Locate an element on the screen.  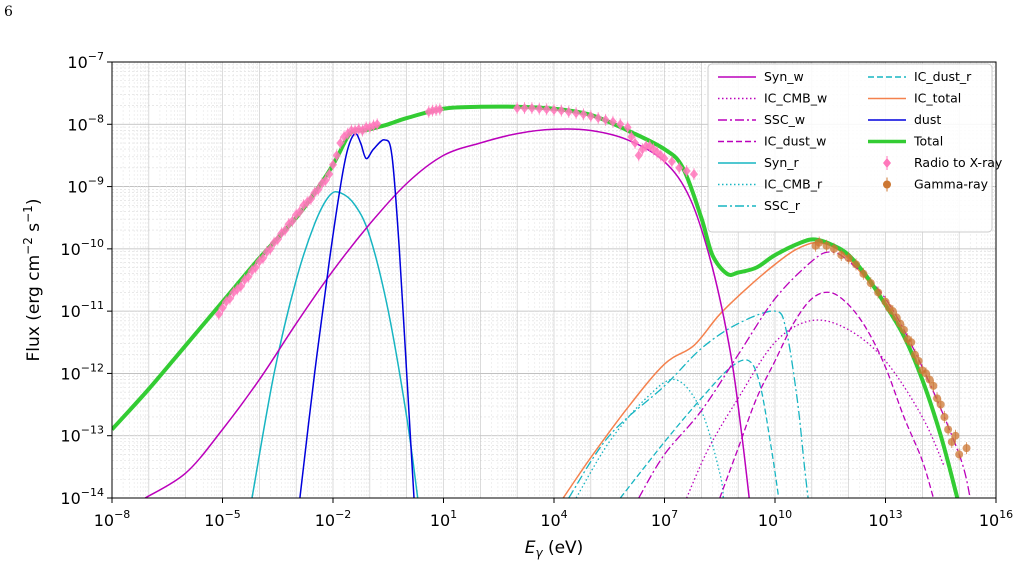
legend-label: Total is located at coordinates (928, 141).